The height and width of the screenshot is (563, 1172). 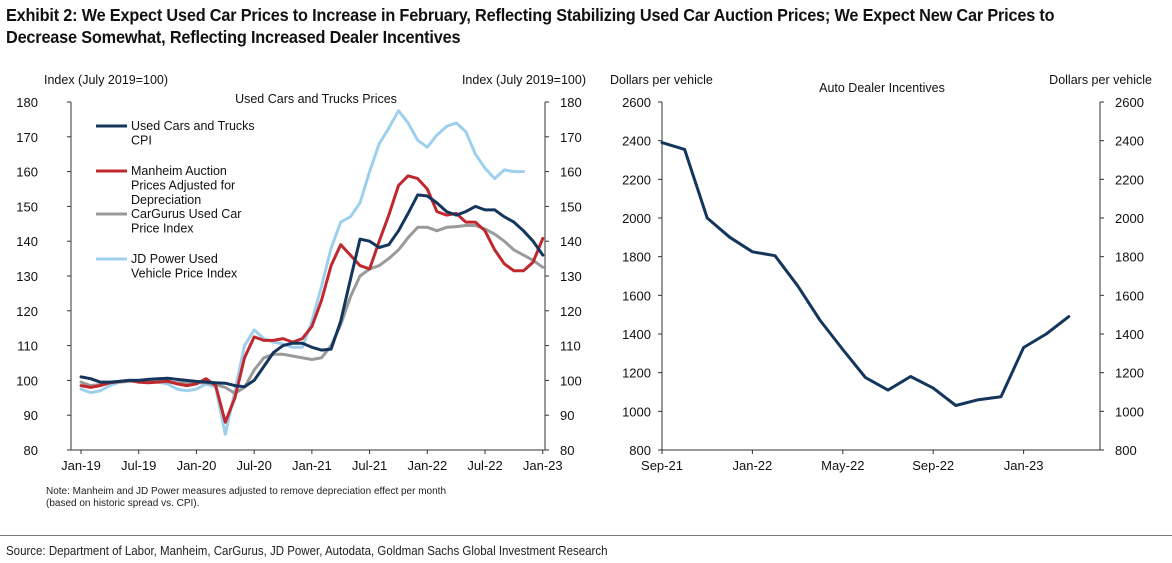 What do you see at coordinates (179, 171) in the screenshot?
I see `chart-1-legend-label: Manheim Auction` at bounding box center [179, 171].